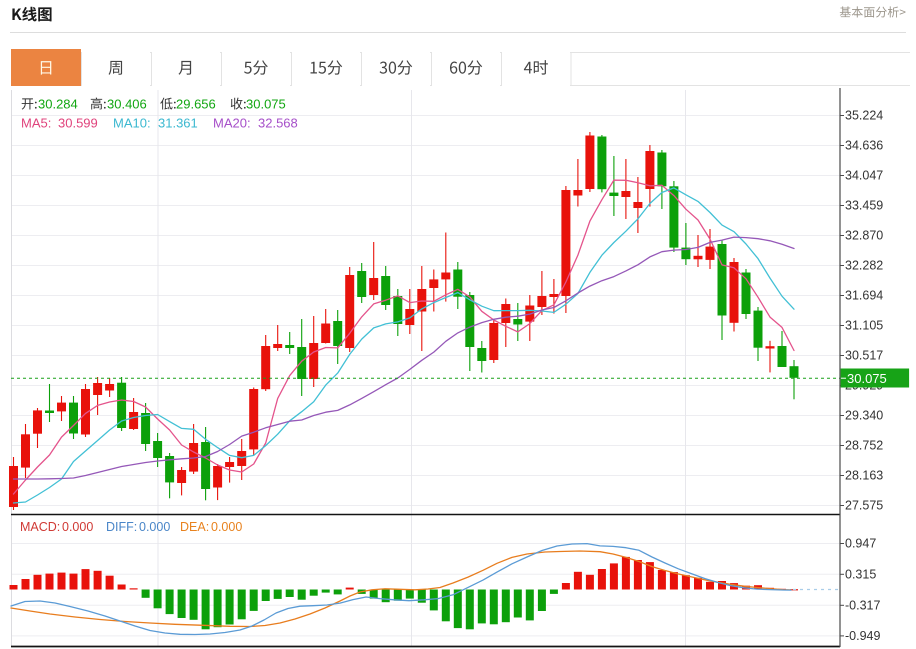 The height and width of the screenshot is (649, 916). What do you see at coordinates (864, 236) in the screenshot?
I see `svg-text: 32.870` at bounding box center [864, 236].